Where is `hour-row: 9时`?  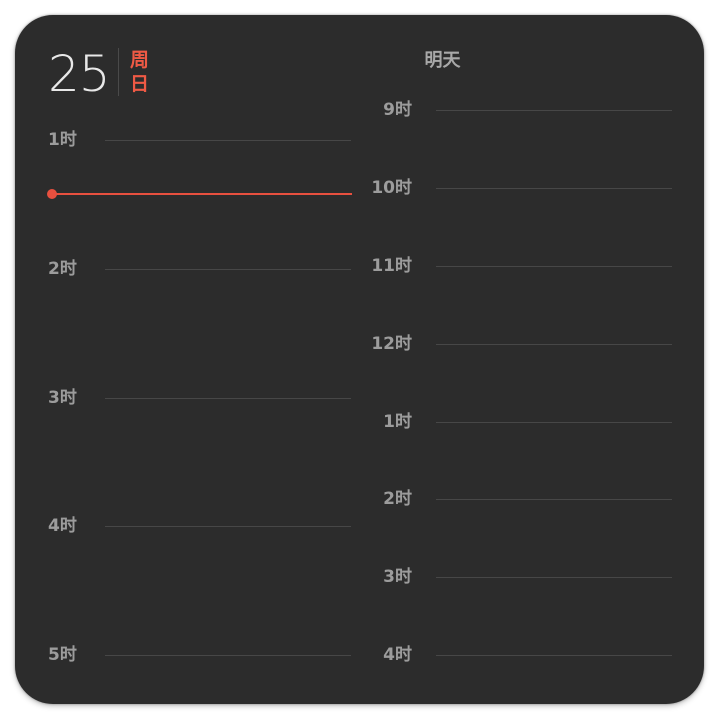
hour-row: 9时 is located at coordinates (529, 110).